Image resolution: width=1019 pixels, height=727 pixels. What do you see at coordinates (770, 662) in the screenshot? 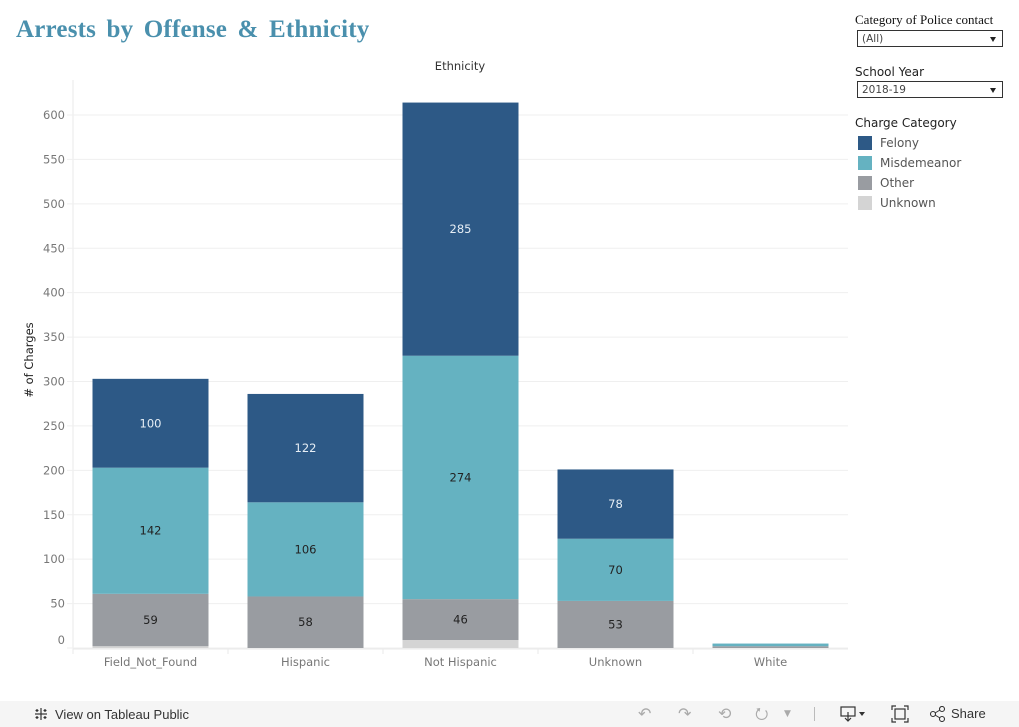
I see `x-tick-label: White` at bounding box center [770, 662].